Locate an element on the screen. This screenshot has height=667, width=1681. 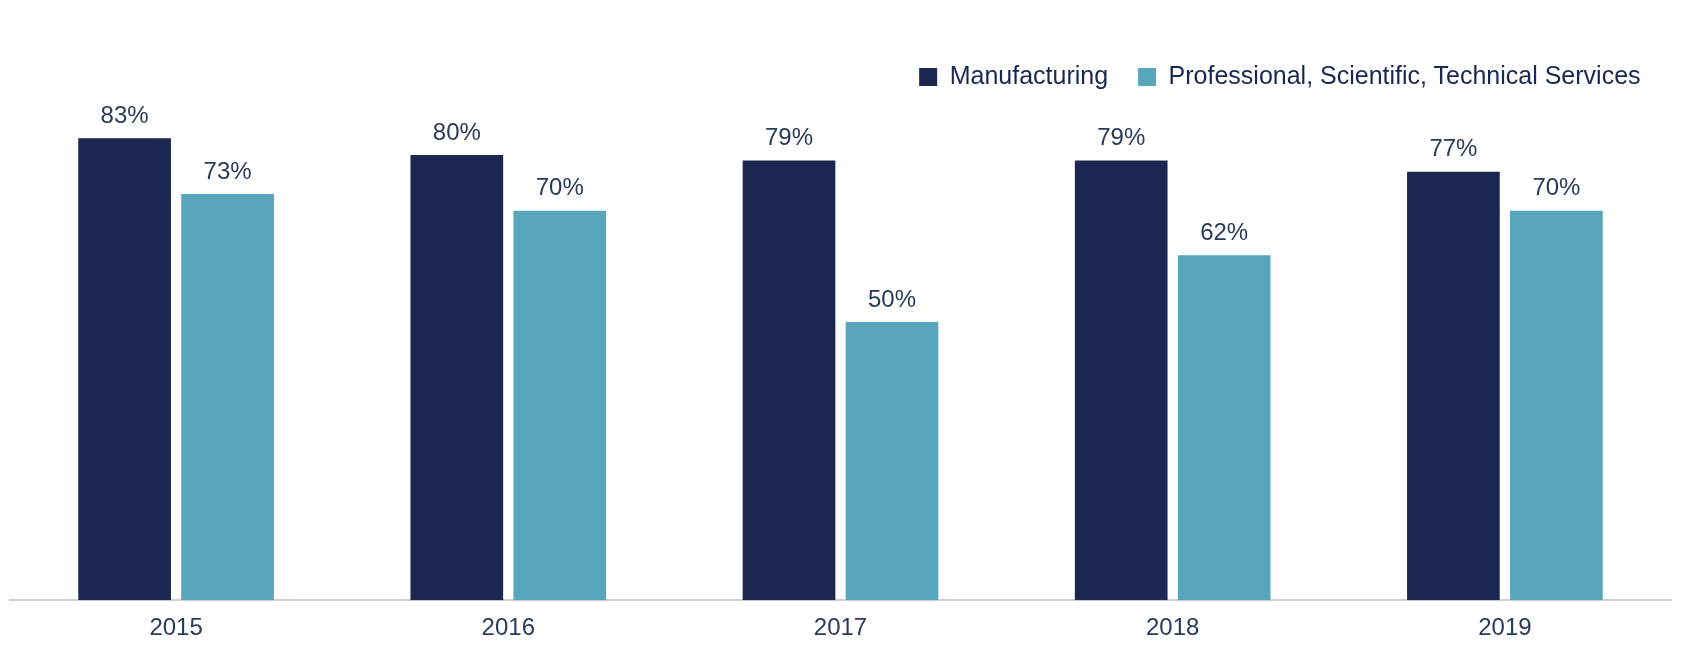
x-tick-label: 2019 is located at coordinates (1505, 627).